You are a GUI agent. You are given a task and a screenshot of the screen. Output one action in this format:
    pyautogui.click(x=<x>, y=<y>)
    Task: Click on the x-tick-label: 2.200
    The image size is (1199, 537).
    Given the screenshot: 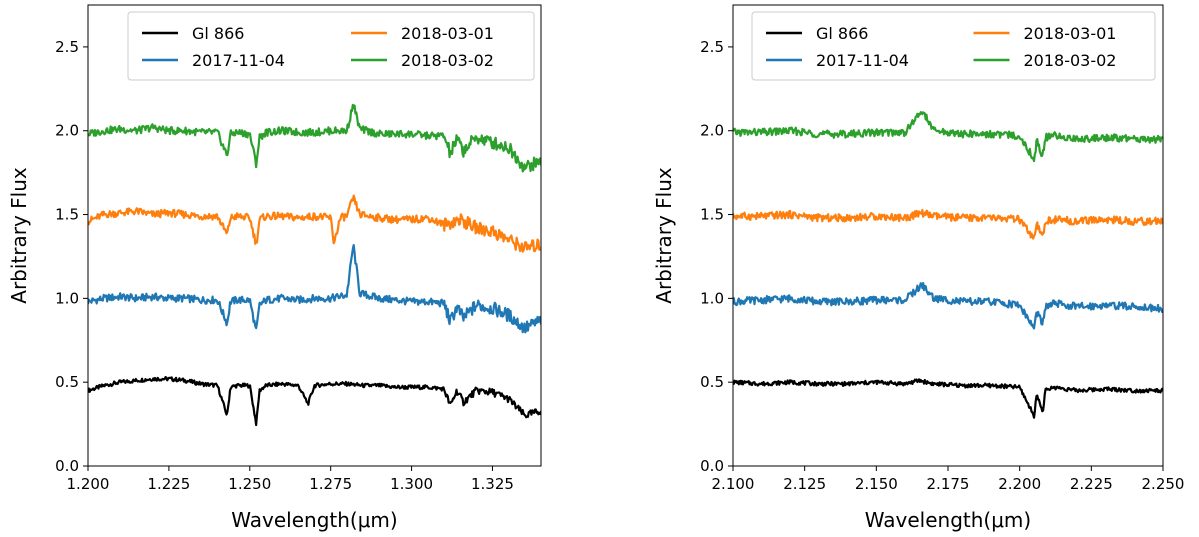 What is the action you would take?
    pyautogui.click(x=1019, y=484)
    